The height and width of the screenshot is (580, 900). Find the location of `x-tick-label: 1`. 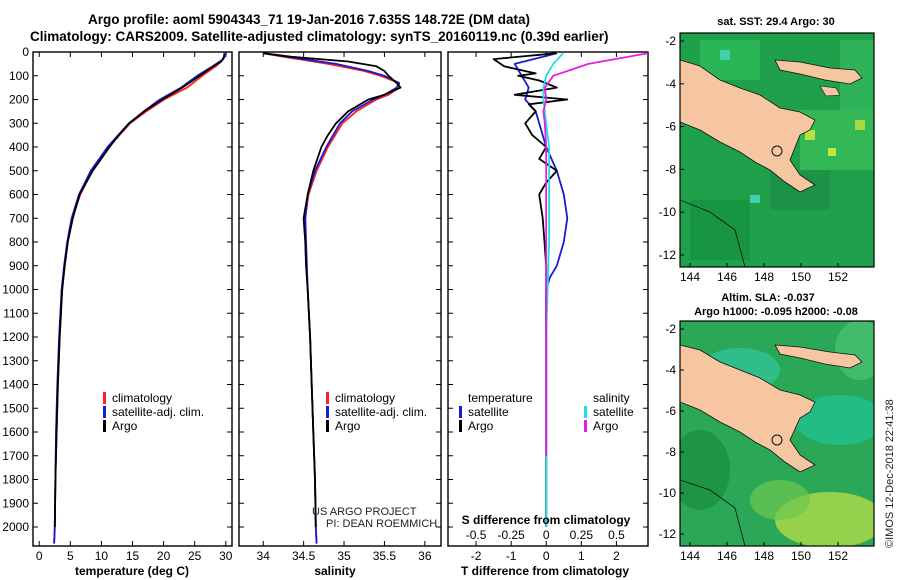

x-tick-label: 1 is located at coordinates (581, 556).